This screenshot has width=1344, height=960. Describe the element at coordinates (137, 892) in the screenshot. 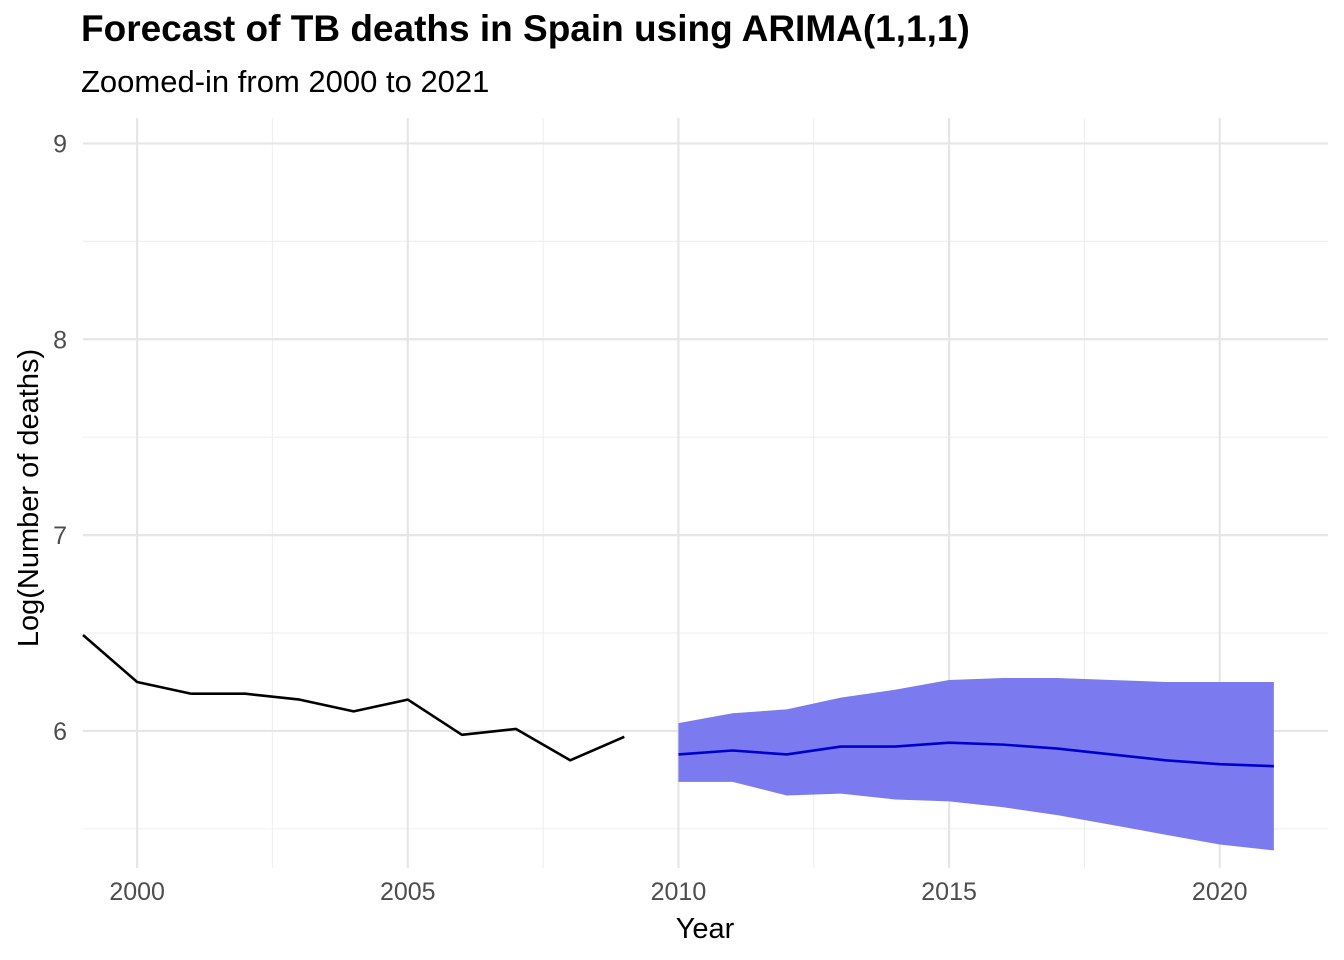

I see `x-tick-label: 2000` at that location.